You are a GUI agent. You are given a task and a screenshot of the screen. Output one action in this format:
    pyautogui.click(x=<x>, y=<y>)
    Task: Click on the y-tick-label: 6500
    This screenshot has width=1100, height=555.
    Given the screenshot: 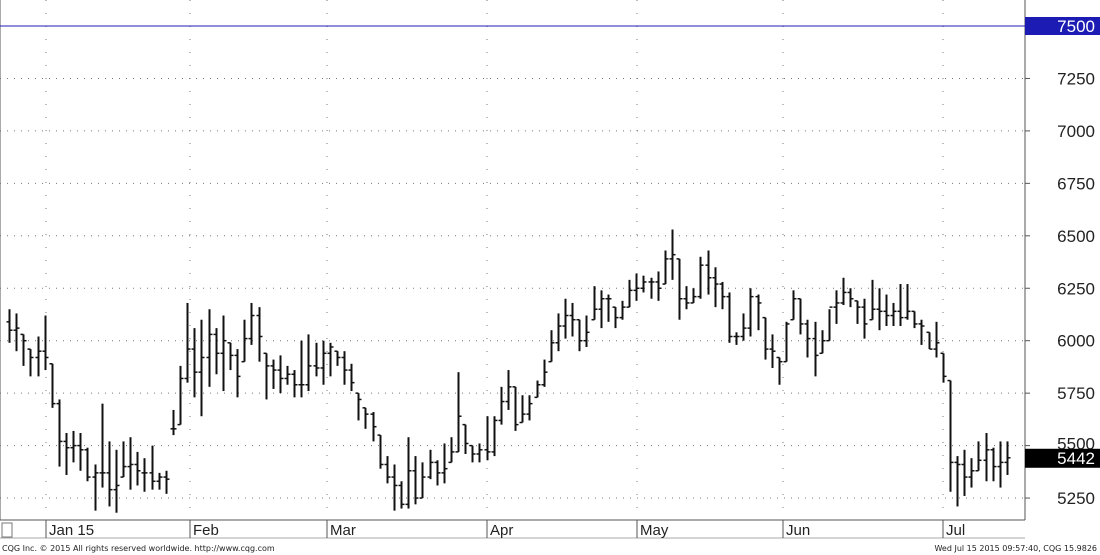 What is the action you would take?
    pyautogui.click(x=1076, y=236)
    